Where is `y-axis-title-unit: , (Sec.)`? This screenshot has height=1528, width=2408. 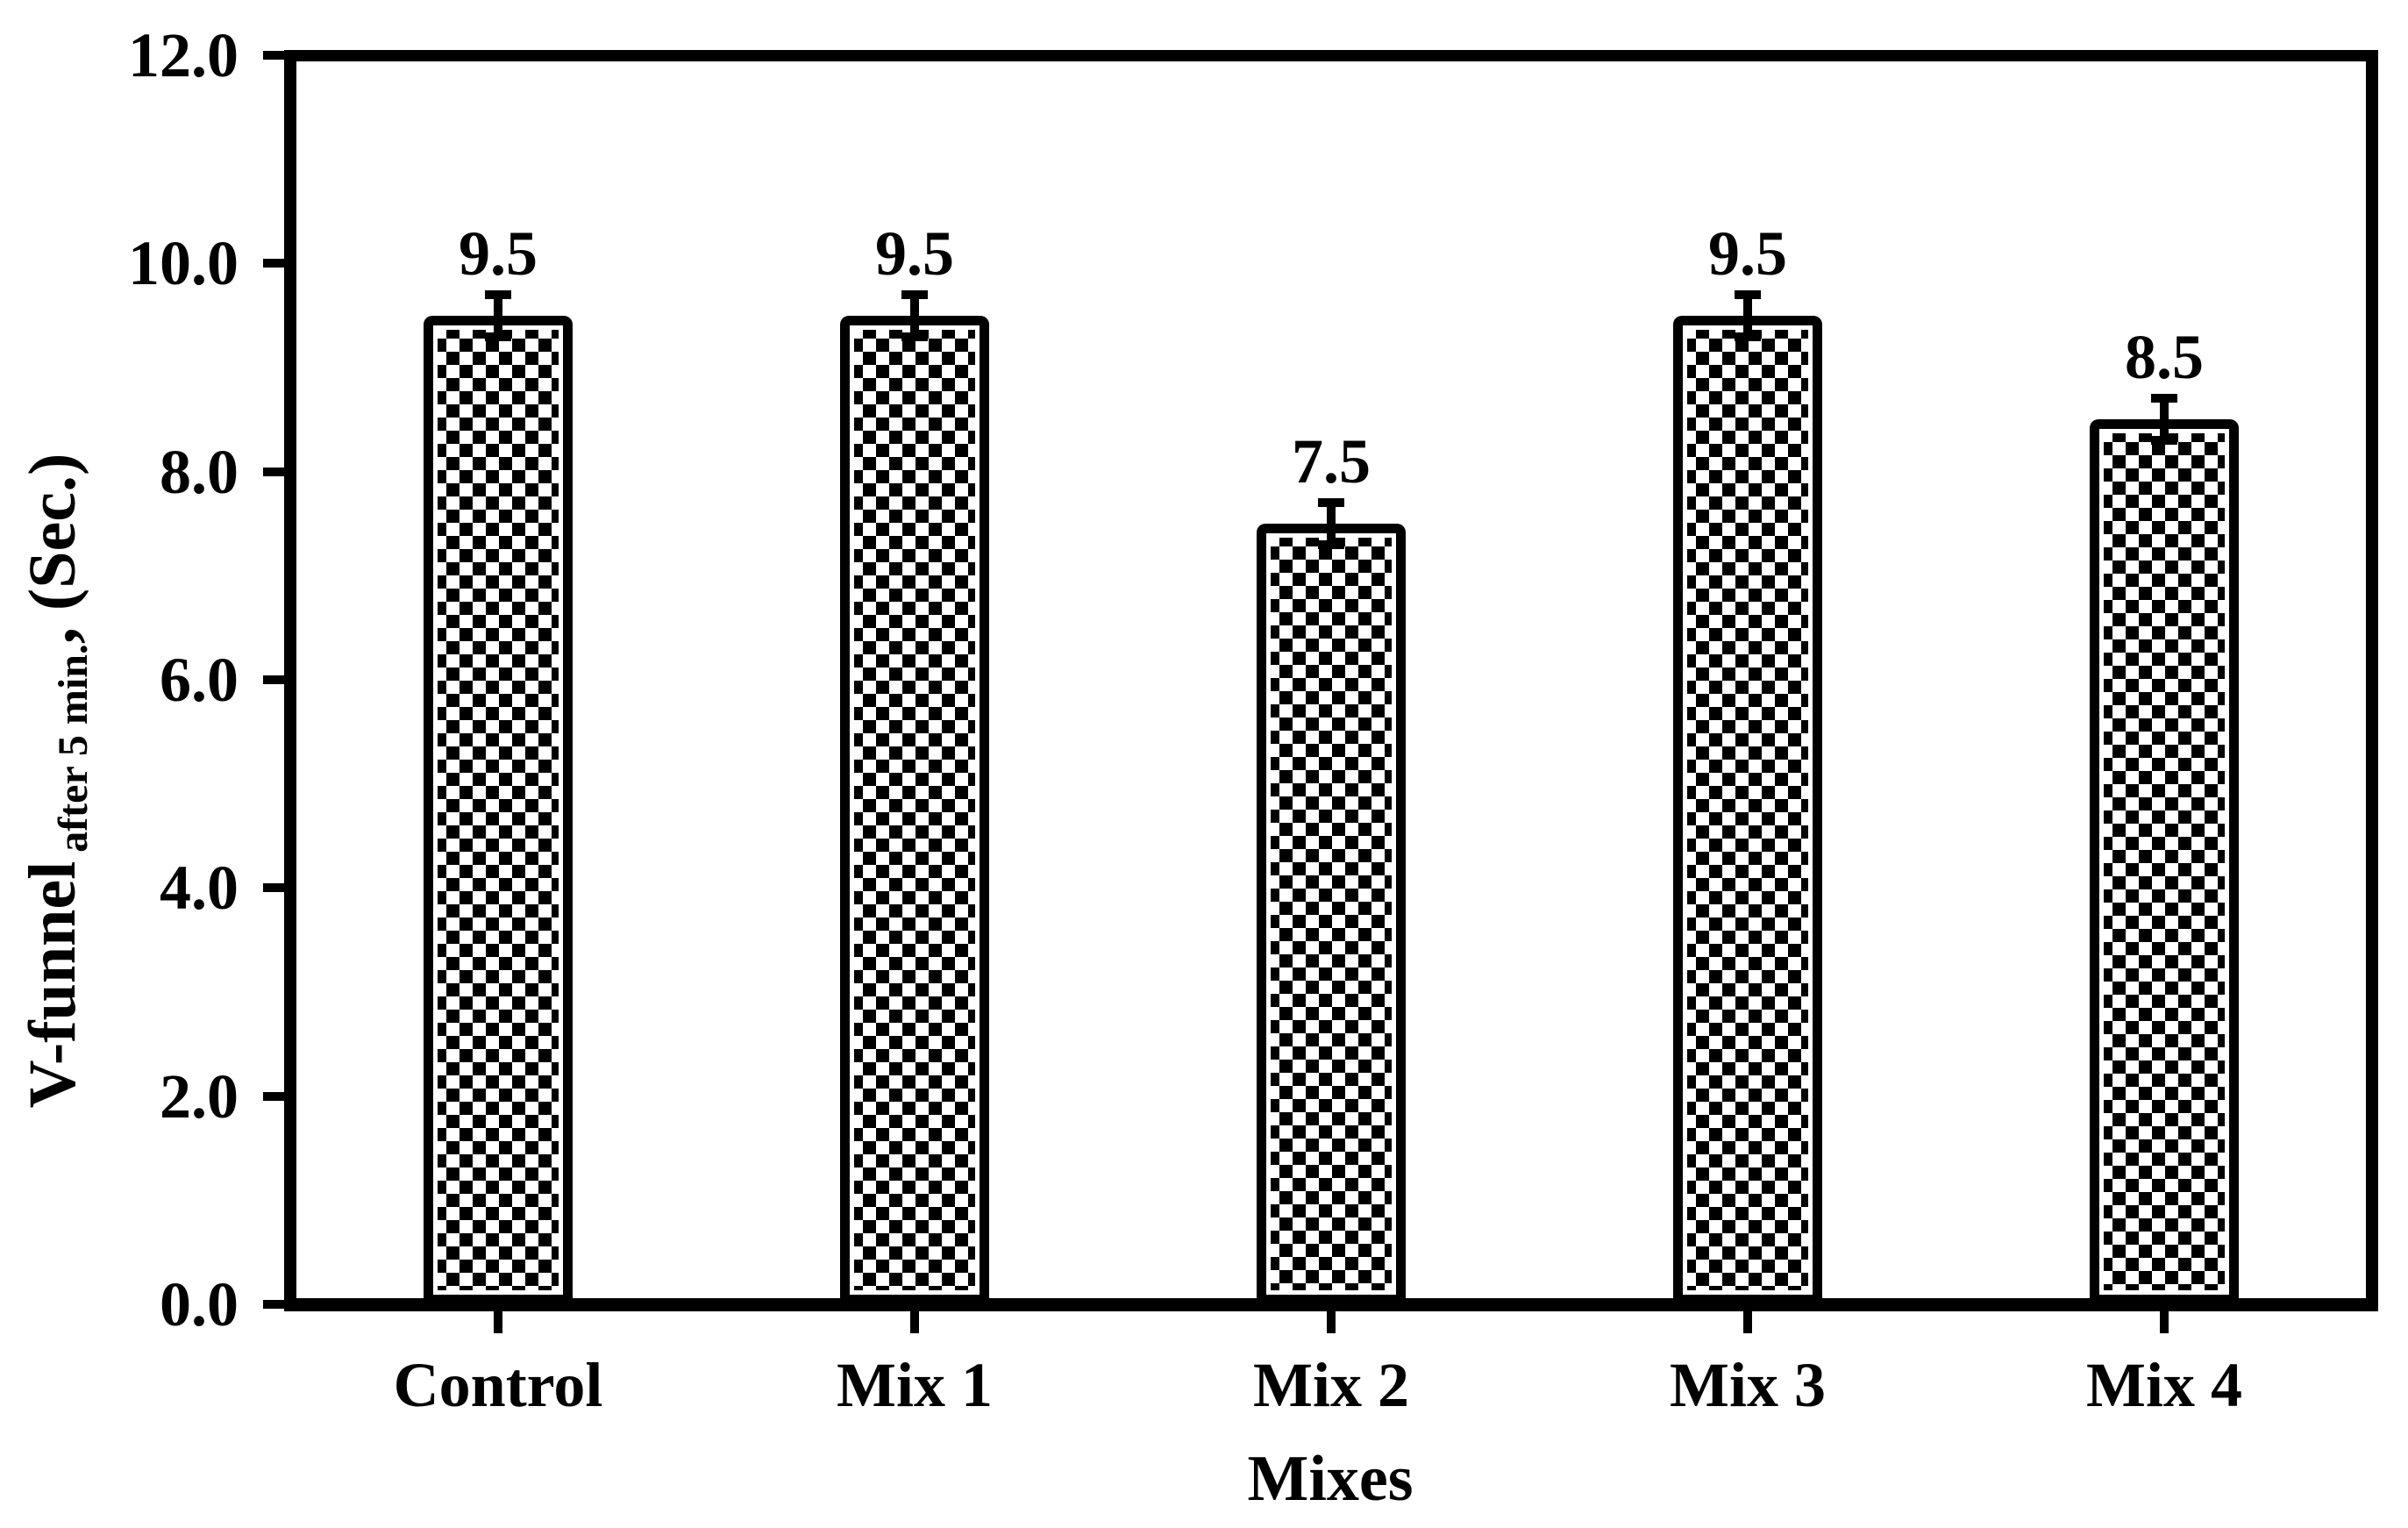
y-axis-title-unit: , (Sec.) is located at coordinates (52, 549).